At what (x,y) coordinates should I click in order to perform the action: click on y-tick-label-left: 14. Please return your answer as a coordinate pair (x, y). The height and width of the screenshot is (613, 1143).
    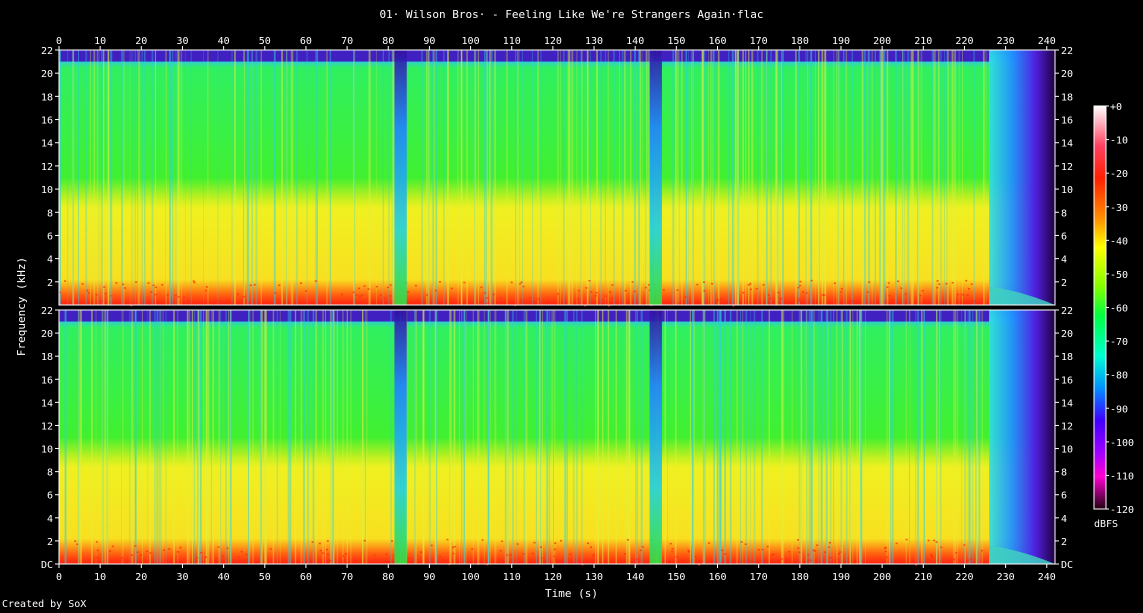
    Looking at the image, I should click on (47, 144).